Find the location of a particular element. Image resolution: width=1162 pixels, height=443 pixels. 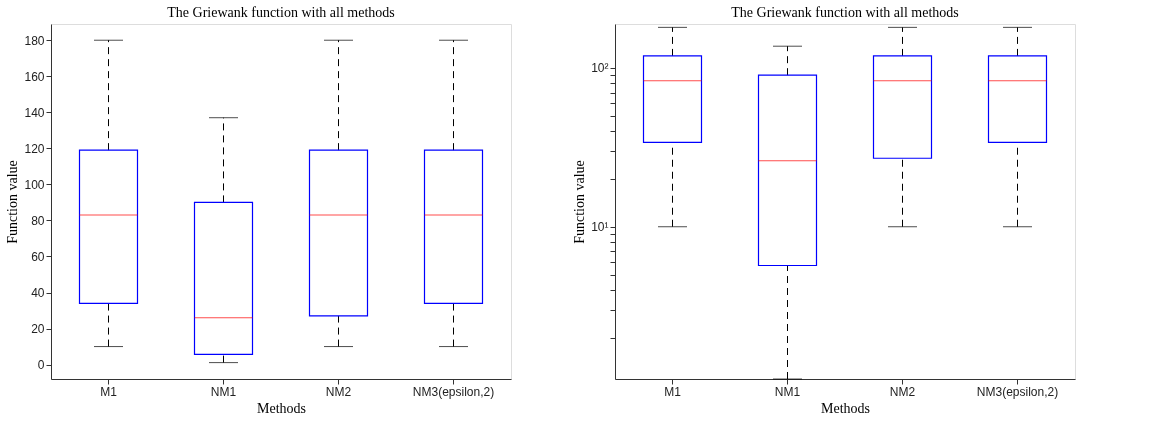

y-tick-label: 10² is located at coordinates (600, 68).